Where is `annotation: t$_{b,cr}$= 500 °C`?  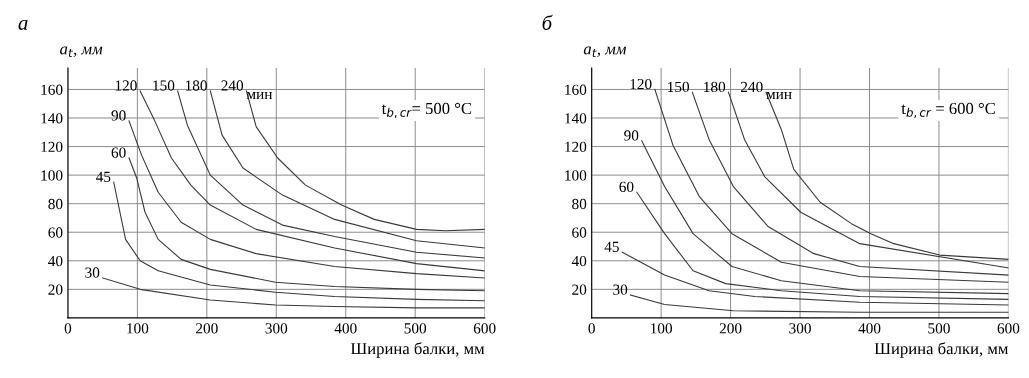 annotation: t$_{b,cr}$= 500 °C is located at coordinates (426, 110).